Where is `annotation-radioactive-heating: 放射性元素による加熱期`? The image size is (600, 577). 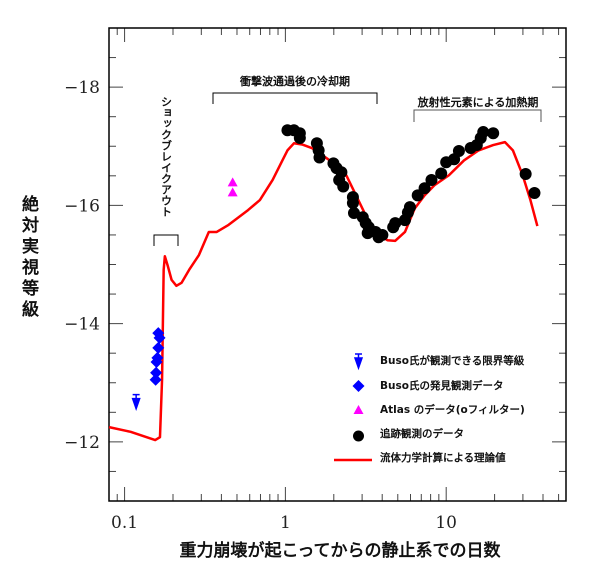
annotation-radioactive-heating: 放射性元素による加熱期 is located at coordinates (477, 108).